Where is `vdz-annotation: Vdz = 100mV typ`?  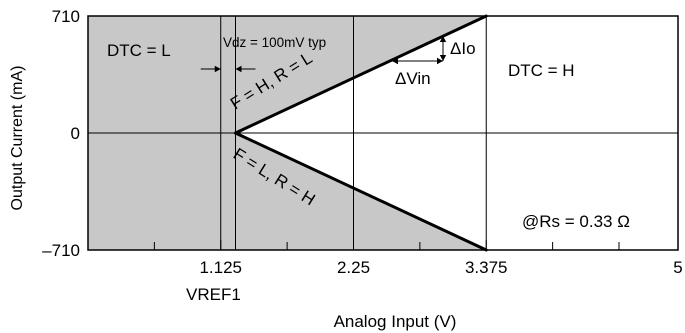
vdz-annotation: Vdz = 100mV typ is located at coordinates (274, 42).